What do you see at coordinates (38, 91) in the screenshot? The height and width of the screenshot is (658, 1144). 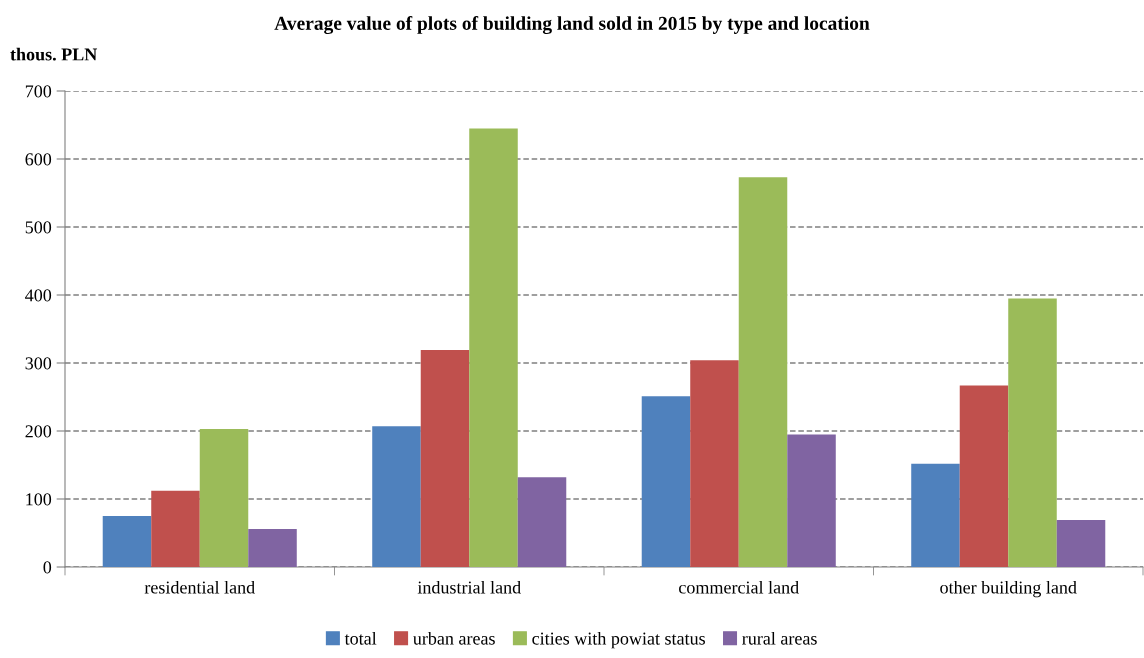 I see `y-tick-label: 700` at bounding box center [38, 91].